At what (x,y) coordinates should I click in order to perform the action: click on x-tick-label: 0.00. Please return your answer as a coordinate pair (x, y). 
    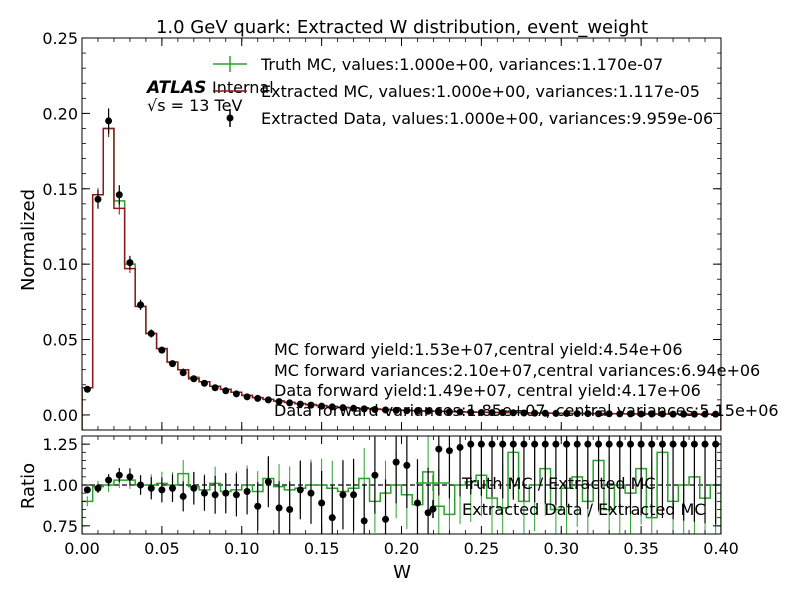
    Looking at the image, I should click on (82, 548).